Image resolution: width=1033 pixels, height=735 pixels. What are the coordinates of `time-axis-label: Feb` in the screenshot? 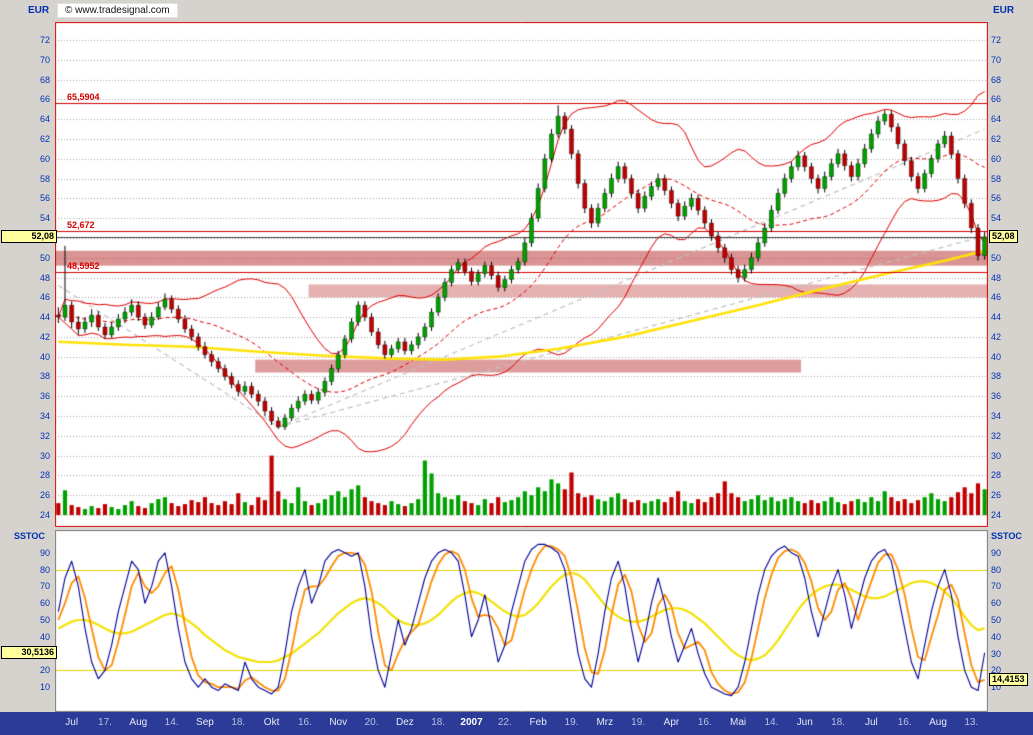 It's located at (538, 722).